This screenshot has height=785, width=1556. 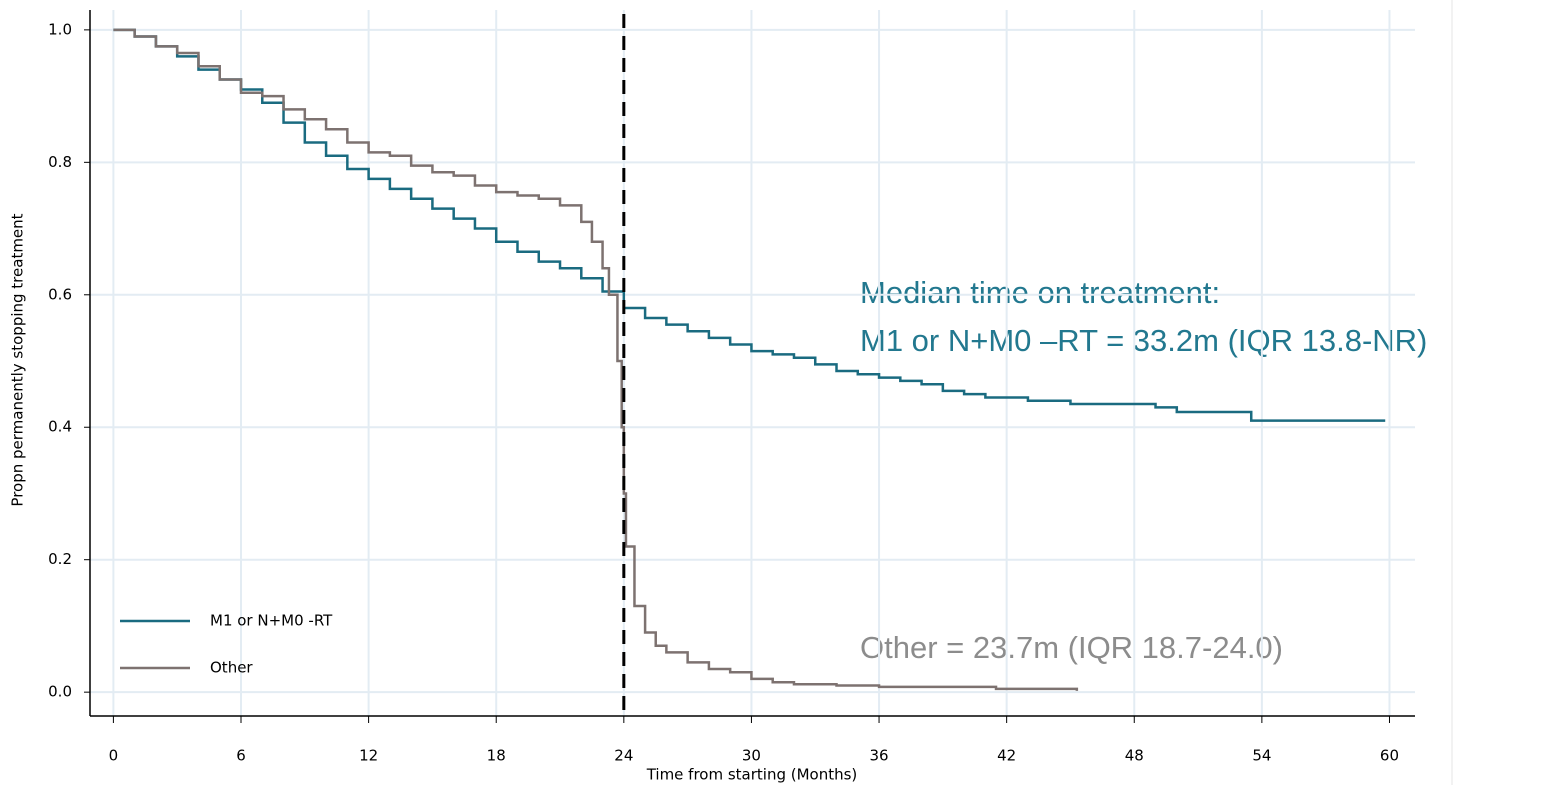 What do you see at coordinates (60, 427) in the screenshot?
I see `y-tick-label: 0.4` at bounding box center [60, 427].